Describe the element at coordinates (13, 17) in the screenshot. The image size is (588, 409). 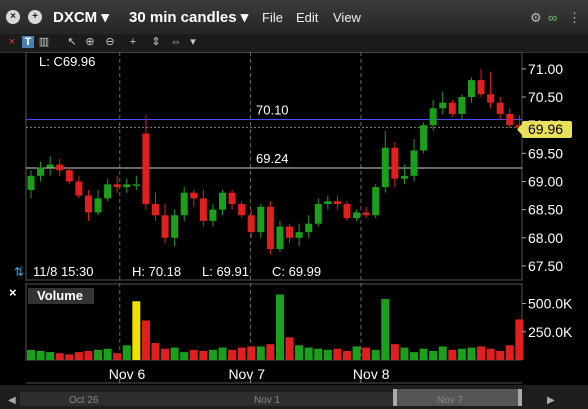
I see `close-window-icon: ×` at that location.